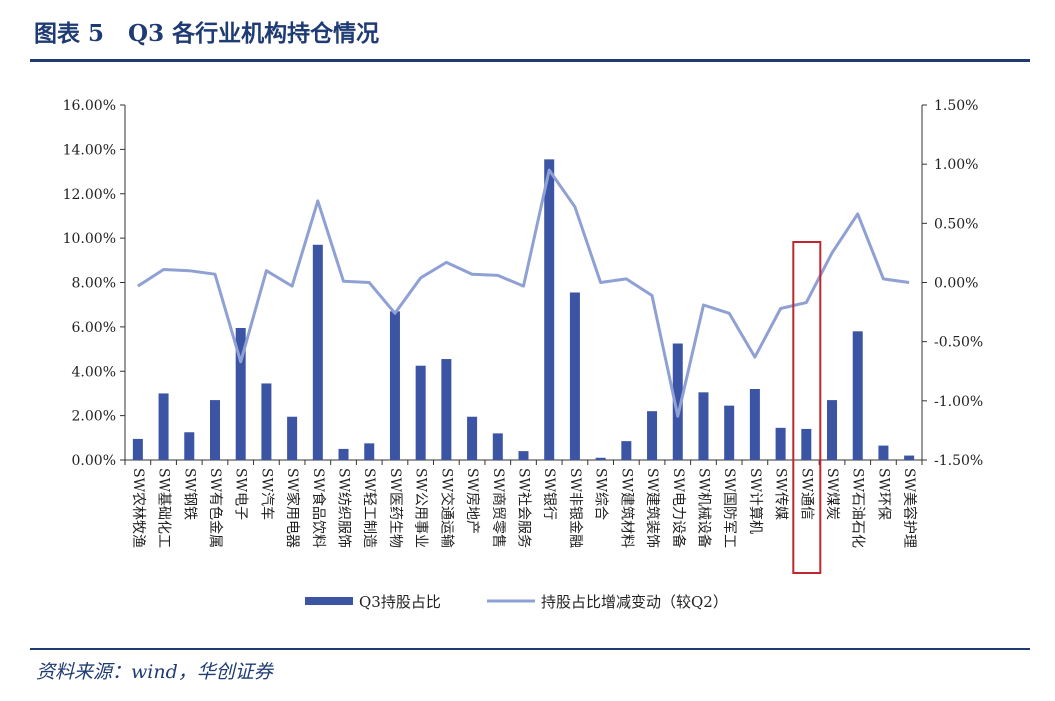 This screenshot has width=1055, height=701. Describe the element at coordinates (138, 508) in the screenshot. I see `x-axis-label: SW农林牧渔` at that location.